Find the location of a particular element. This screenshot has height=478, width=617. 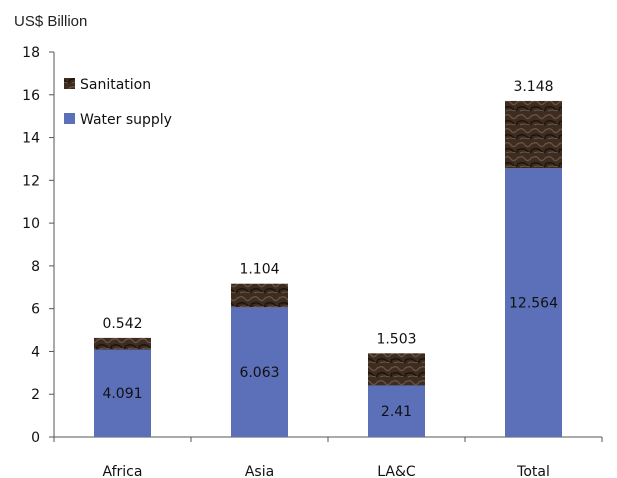

legend-label-sanitation: Sanitation is located at coordinates (115, 85).